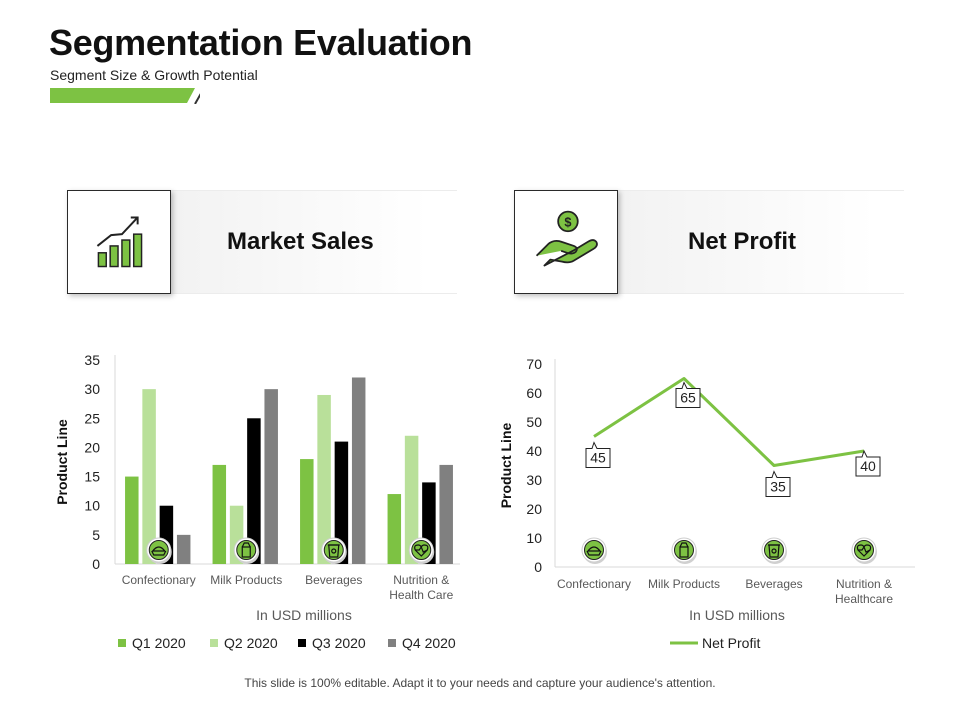  What do you see at coordinates (92, 447) in the screenshot?
I see `y-tick-label: 20` at bounding box center [92, 447].